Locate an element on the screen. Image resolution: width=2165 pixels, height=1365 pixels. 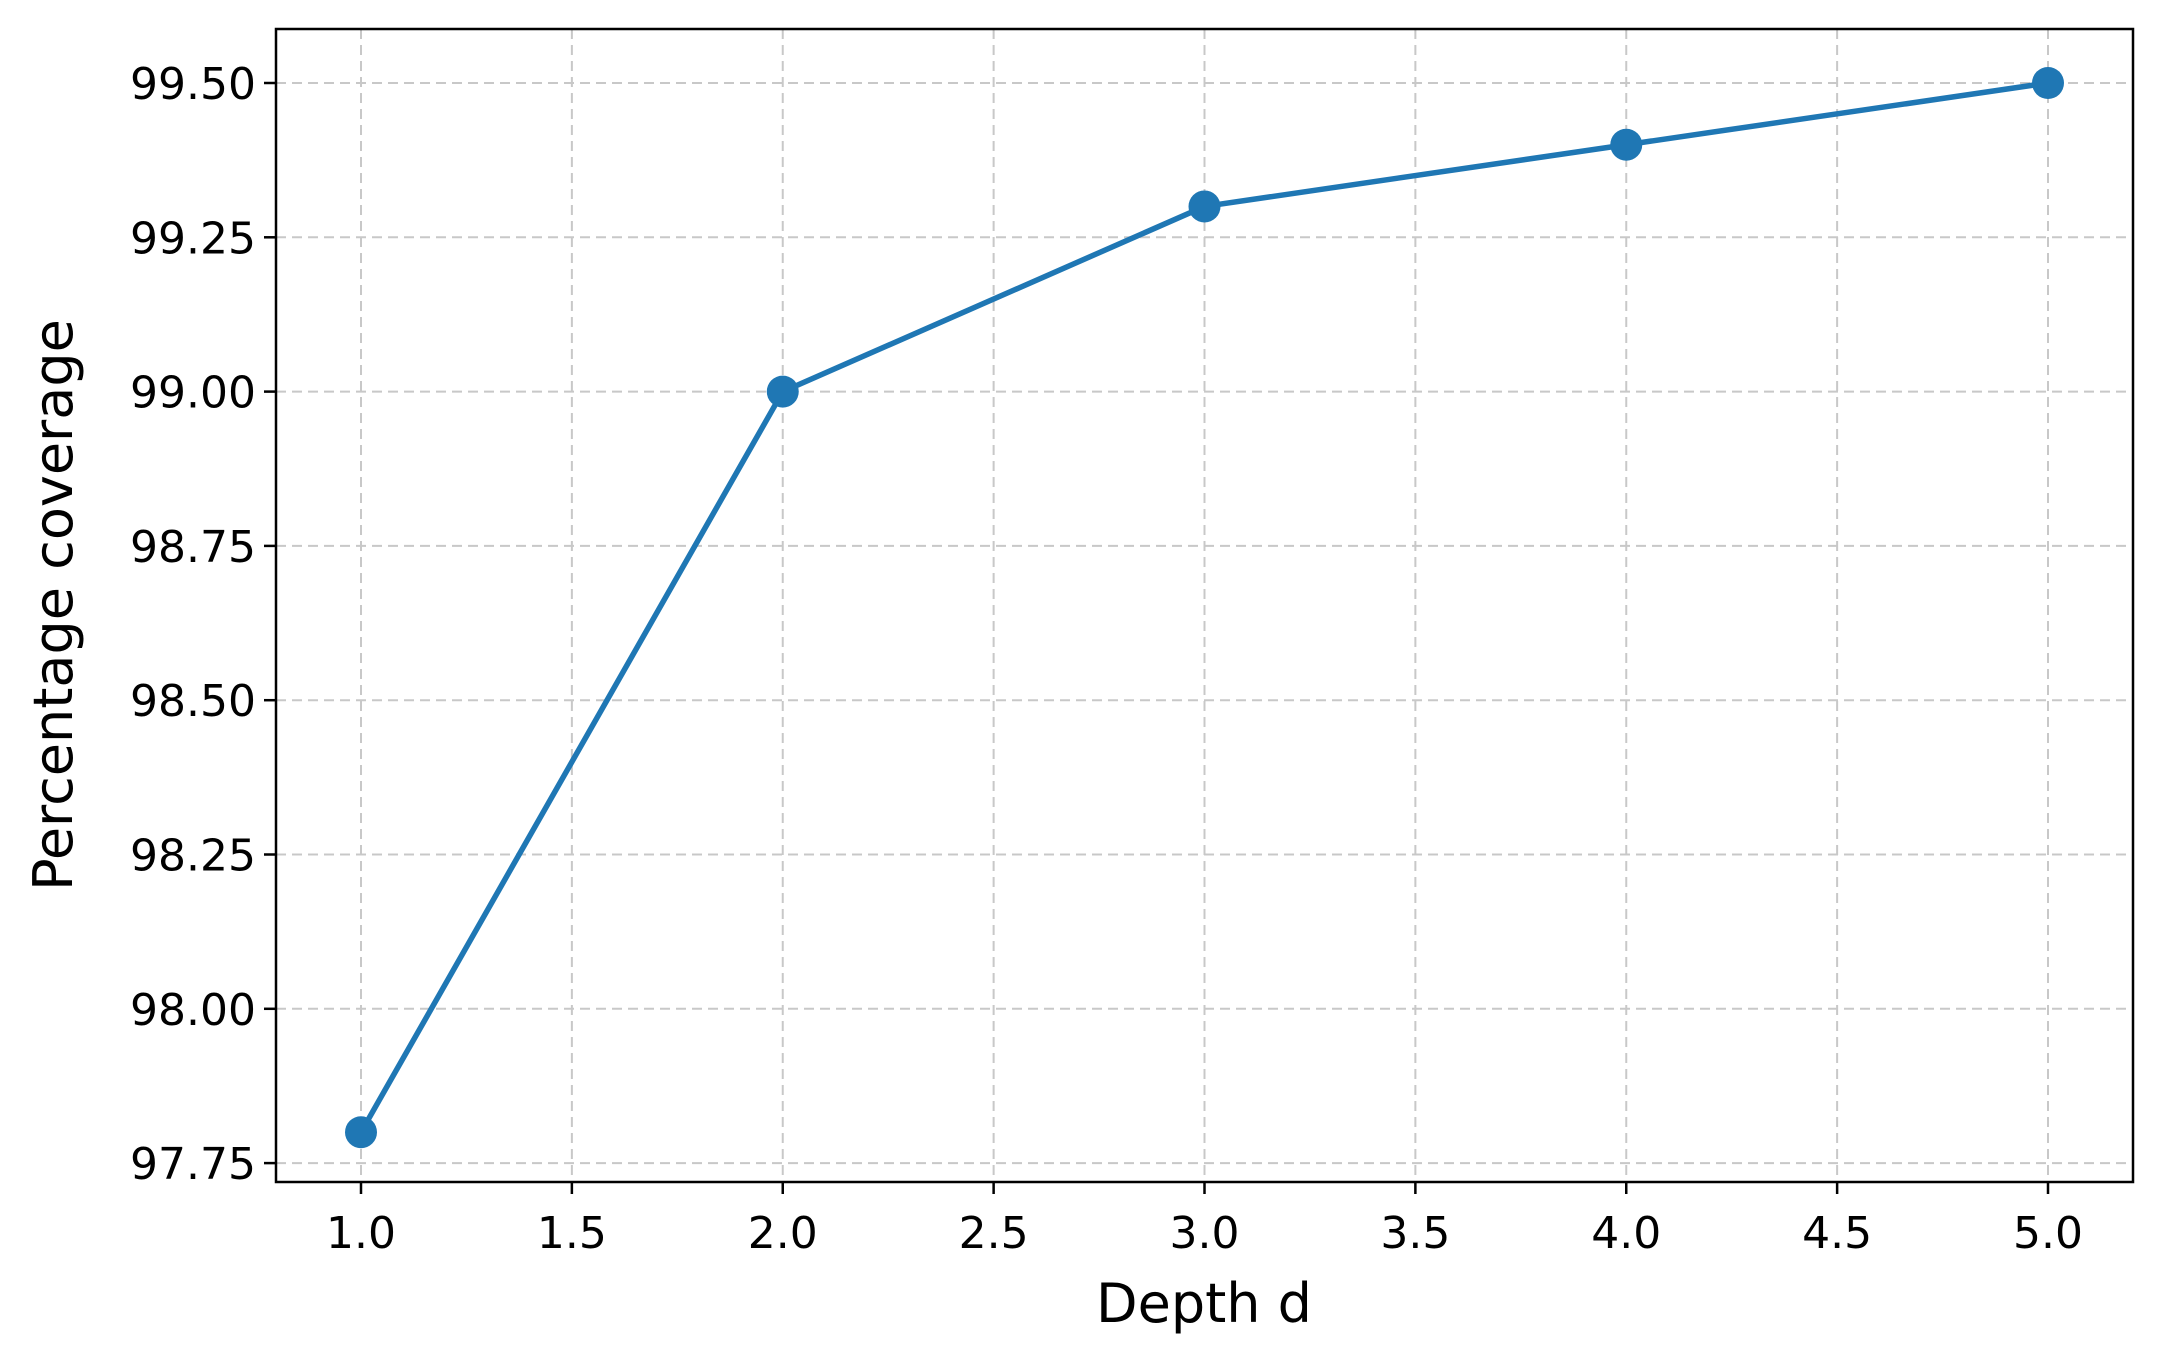
x-tick-label: 1.0 is located at coordinates (361, 1233).